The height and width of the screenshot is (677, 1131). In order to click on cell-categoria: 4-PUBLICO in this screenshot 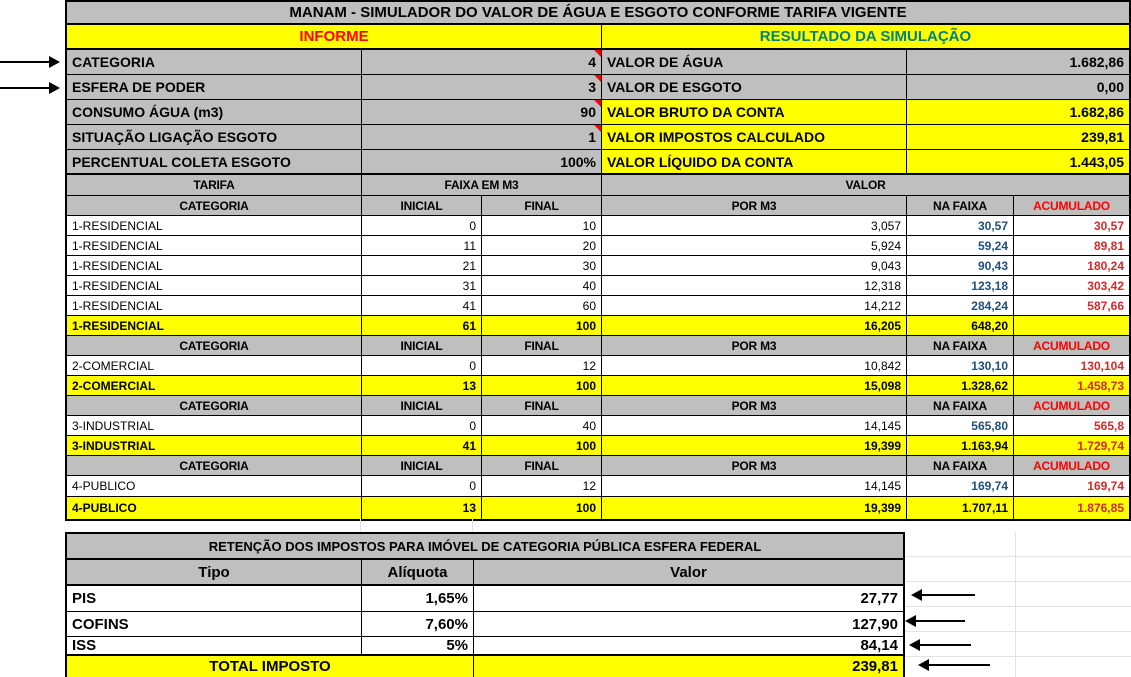, I will do `click(214, 486)`.